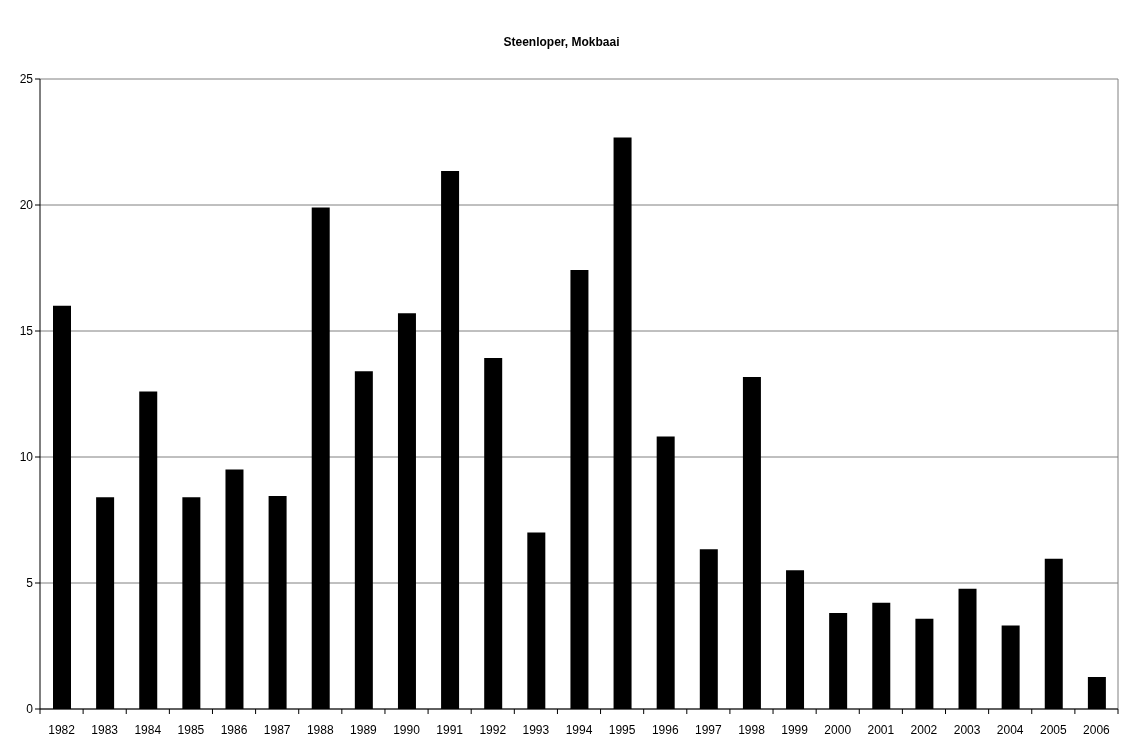  What do you see at coordinates (26, 205) in the screenshot?
I see `y-tick-label: 20` at bounding box center [26, 205].